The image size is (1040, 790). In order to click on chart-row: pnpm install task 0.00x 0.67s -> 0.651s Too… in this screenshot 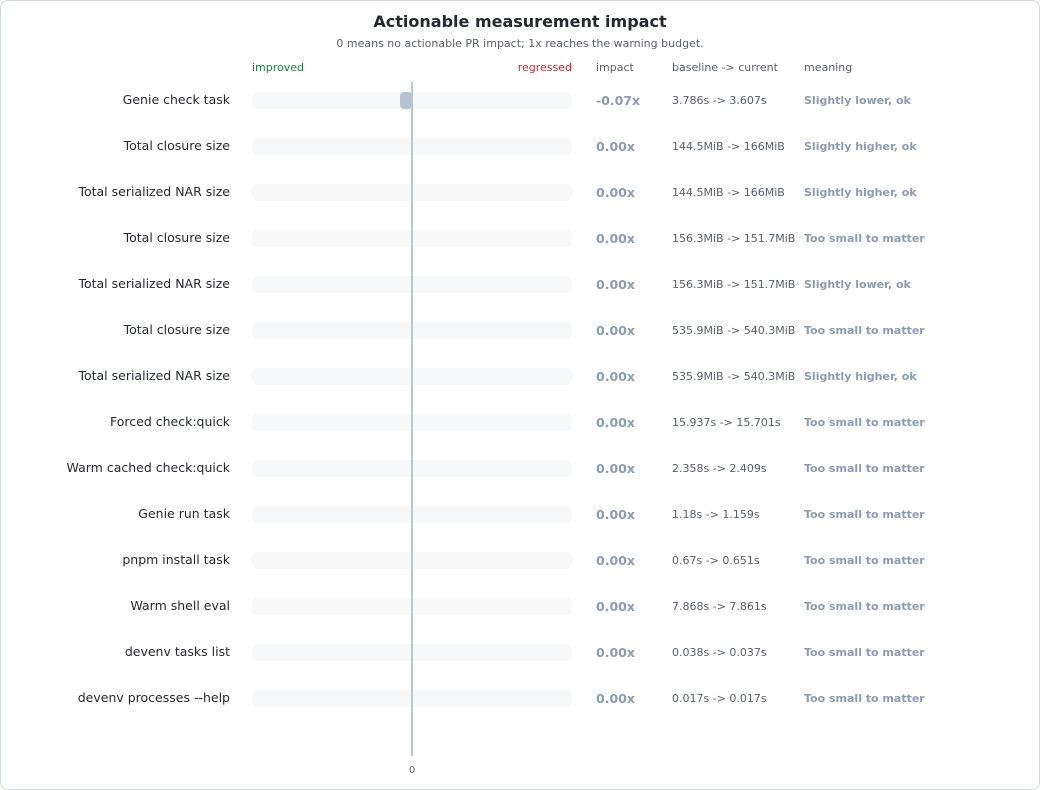, I will do `click(520, 561)`.